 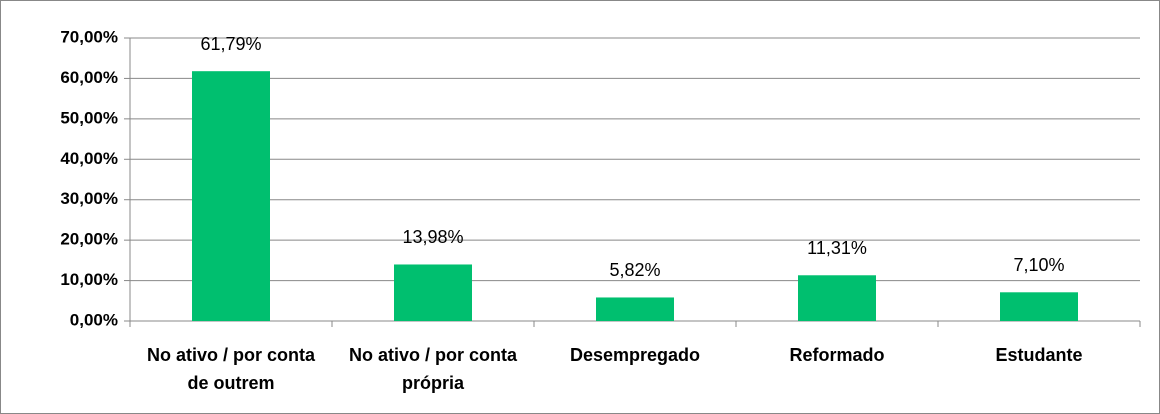 I want to click on y-tick-label: 50,00%, so click(x=89, y=117).